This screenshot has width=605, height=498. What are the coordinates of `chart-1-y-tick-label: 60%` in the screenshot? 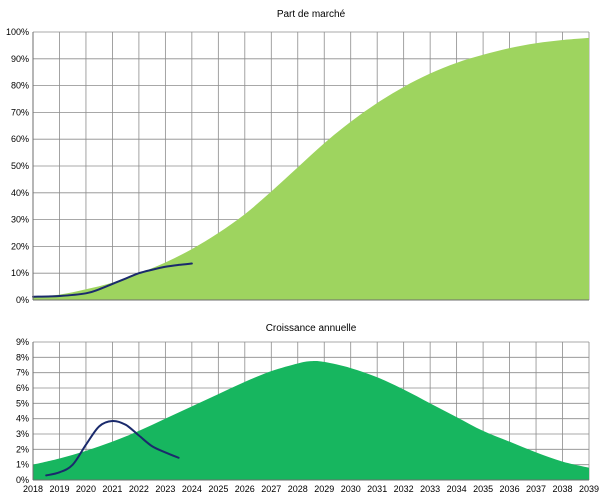 It's located at (20, 139).